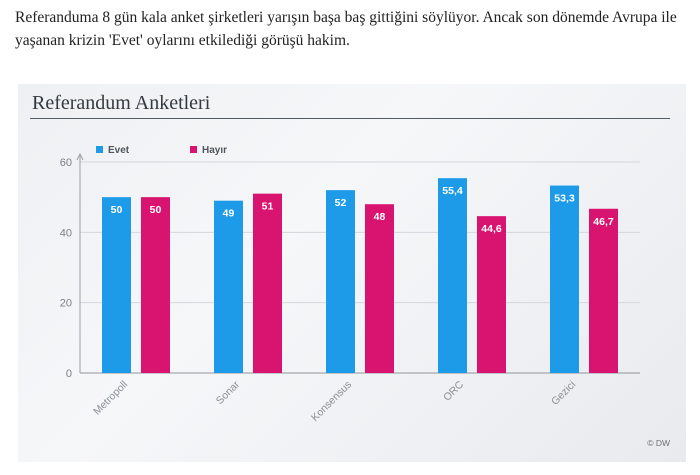  Describe the element at coordinates (341, 203) in the screenshot. I see `bar-value-label: 52` at that location.